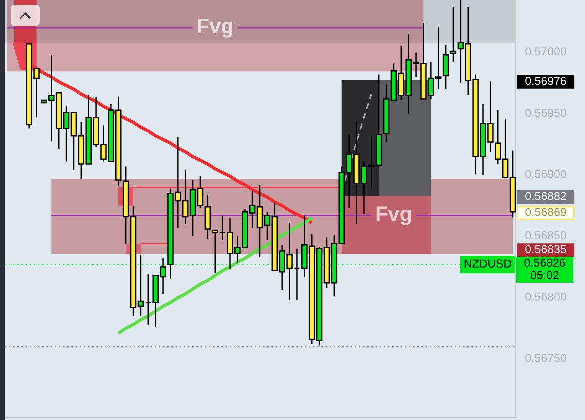 The height and width of the screenshot is (420, 585). I want to click on y-tick-label: 0.56950, so click(546, 113).